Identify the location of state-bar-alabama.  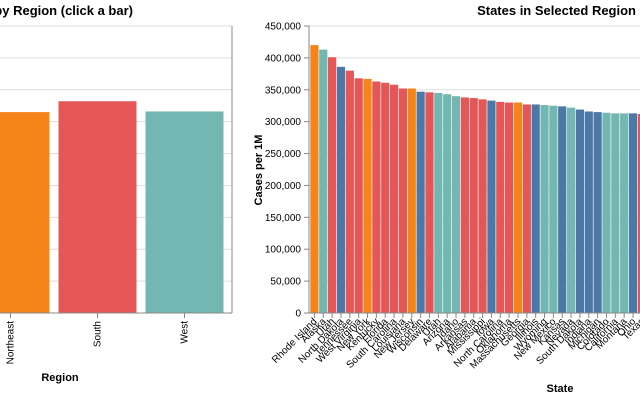
(473, 206).